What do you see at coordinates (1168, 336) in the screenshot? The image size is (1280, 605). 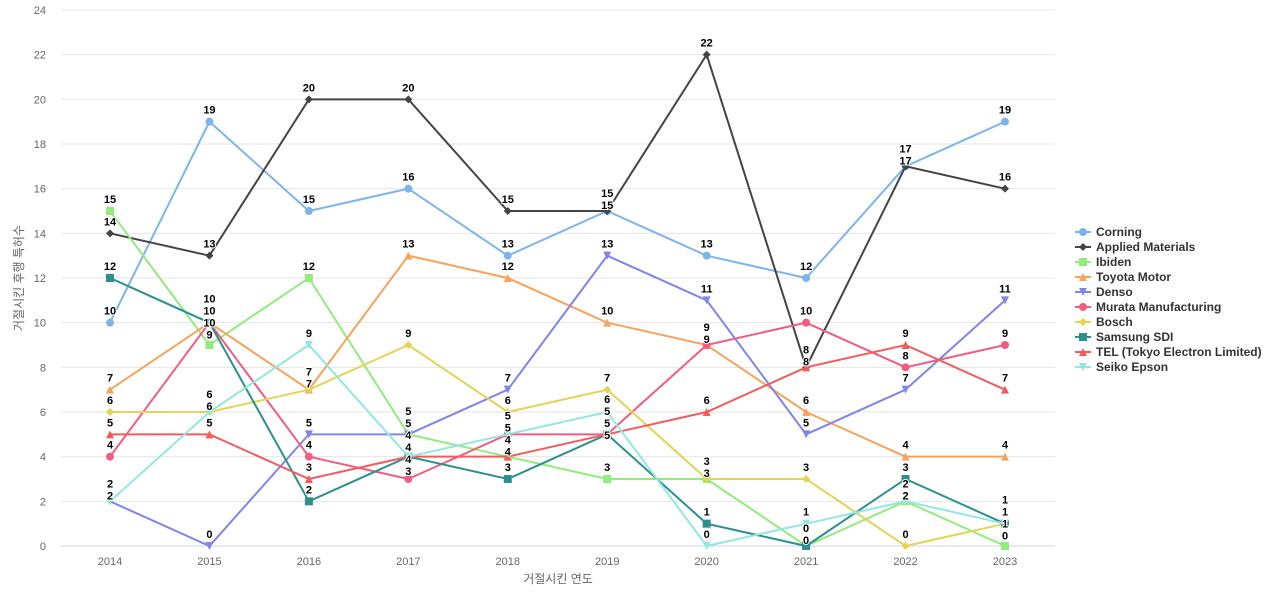 I see `legend-item: Samsung SDI` at bounding box center [1168, 336].